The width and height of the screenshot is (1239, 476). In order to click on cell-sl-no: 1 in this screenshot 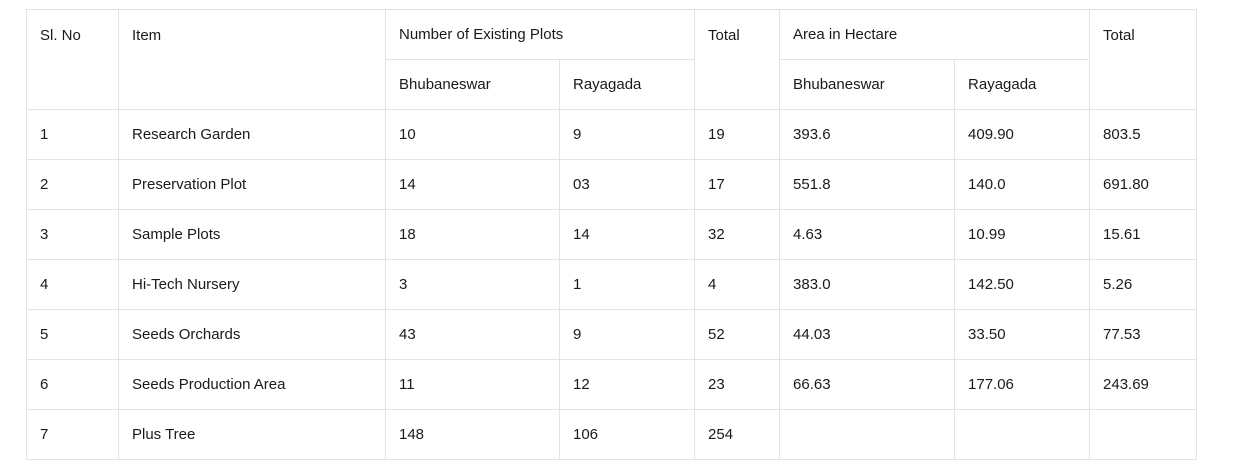, I will do `click(72, 134)`.